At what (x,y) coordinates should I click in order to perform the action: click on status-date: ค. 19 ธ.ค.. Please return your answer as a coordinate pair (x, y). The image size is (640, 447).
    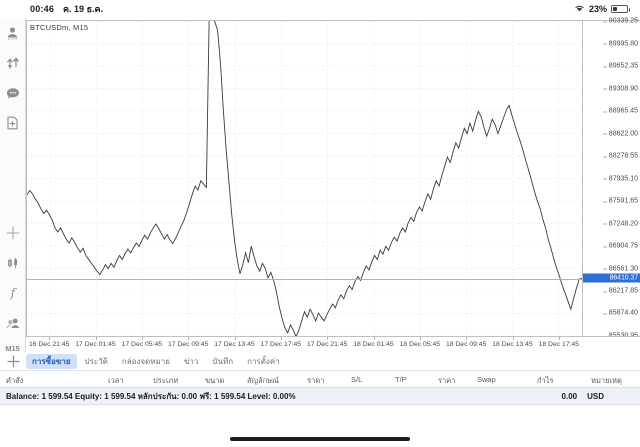
    Looking at the image, I should click on (83, 9).